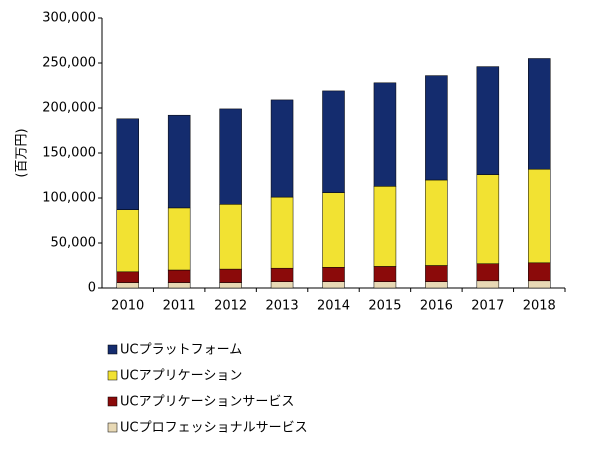 The height and width of the screenshot is (458, 590). I want to click on y-tick-label: 100,000, so click(69, 198).